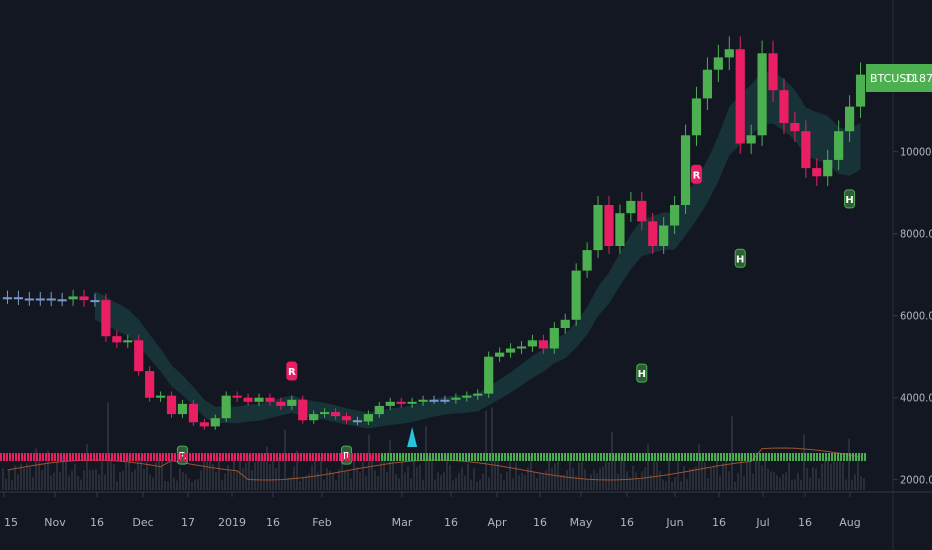 Image resolution: width=932 pixels, height=550 pixels. I want to click on price-axis-label: 6000.00, so click(916, 316).